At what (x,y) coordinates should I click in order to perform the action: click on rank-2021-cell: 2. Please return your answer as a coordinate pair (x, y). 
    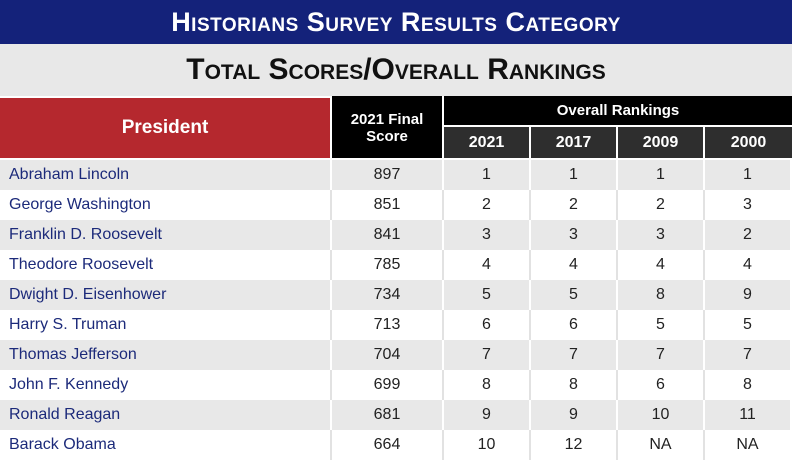
    Looking at the image, I should click on (485, 205).